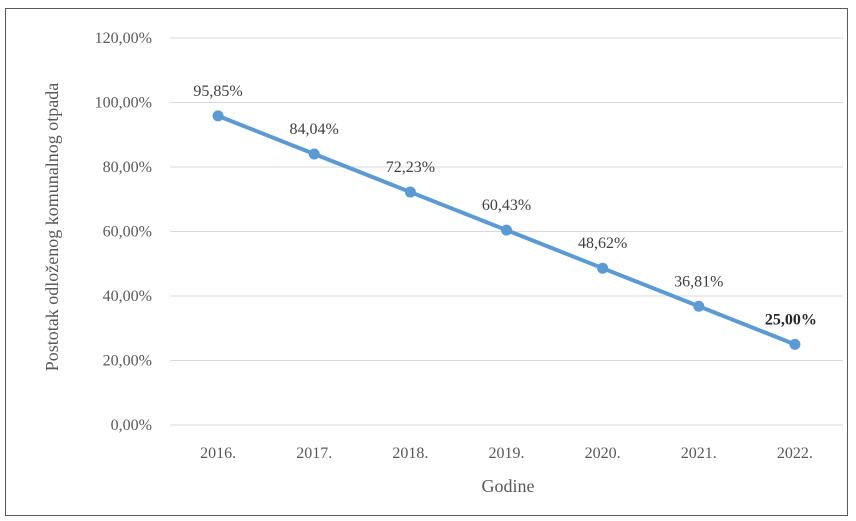  I want to click on y-tick-label: 0,00%, so click(131, 425).